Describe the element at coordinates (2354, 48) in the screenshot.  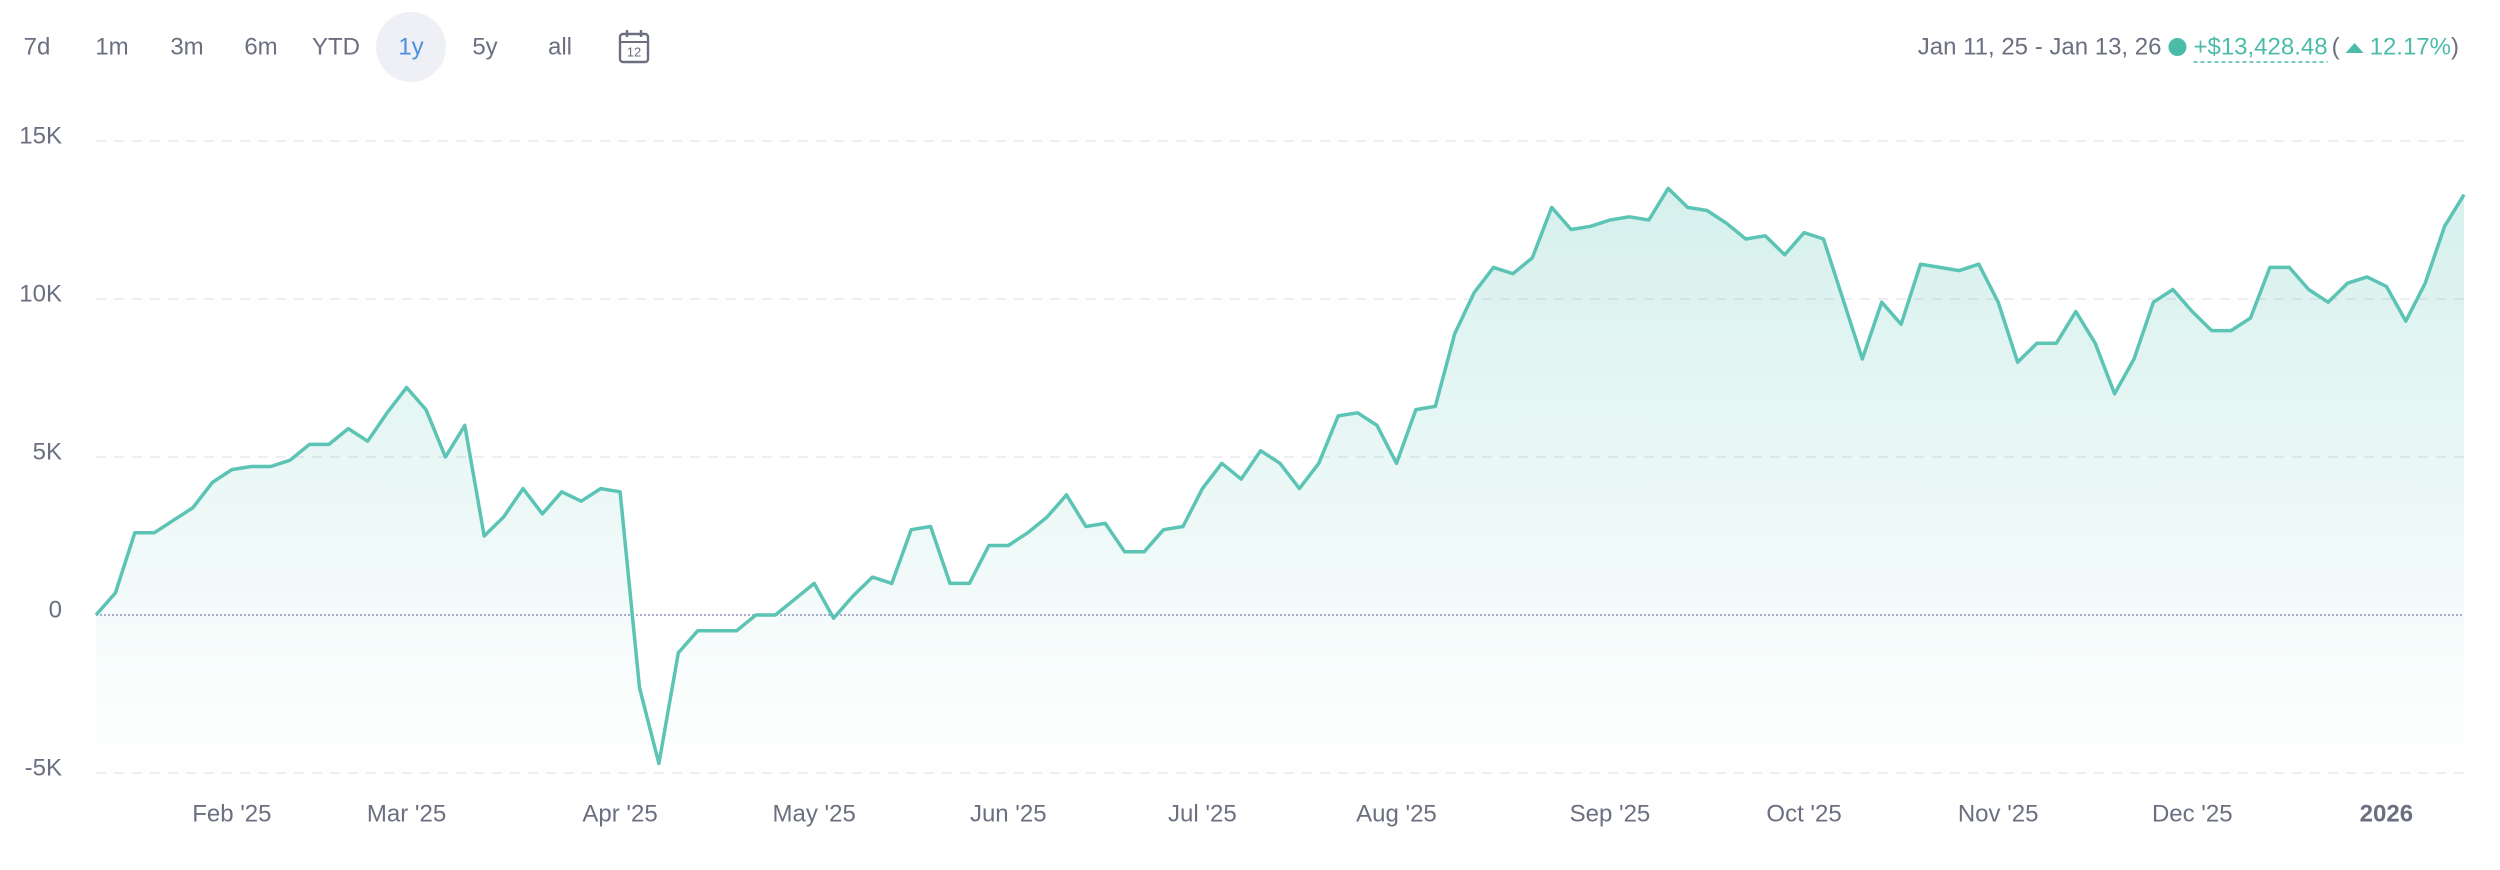
I see `up-triangle` at that location.